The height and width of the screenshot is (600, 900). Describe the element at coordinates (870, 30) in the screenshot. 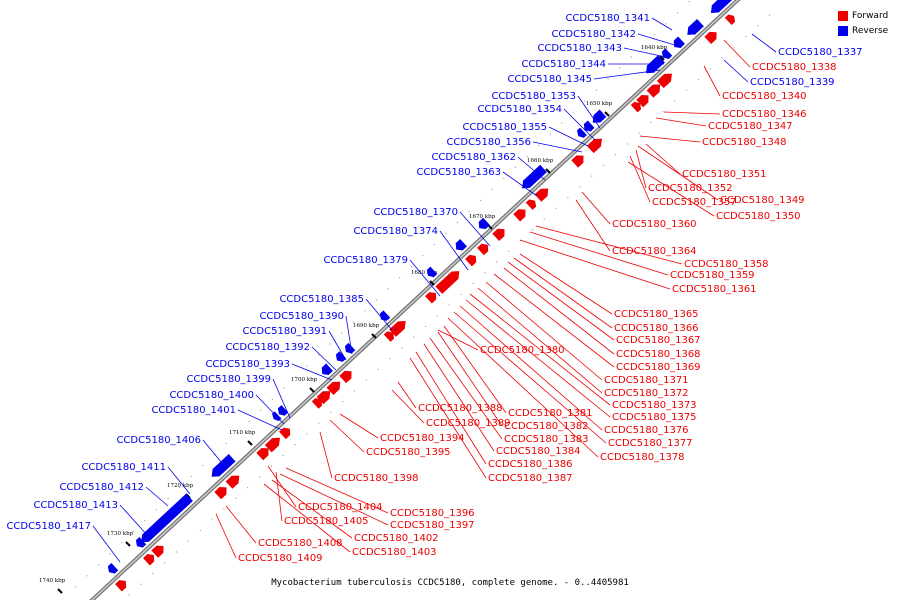

I see `legend-label-reverse: Reverse` at that location.